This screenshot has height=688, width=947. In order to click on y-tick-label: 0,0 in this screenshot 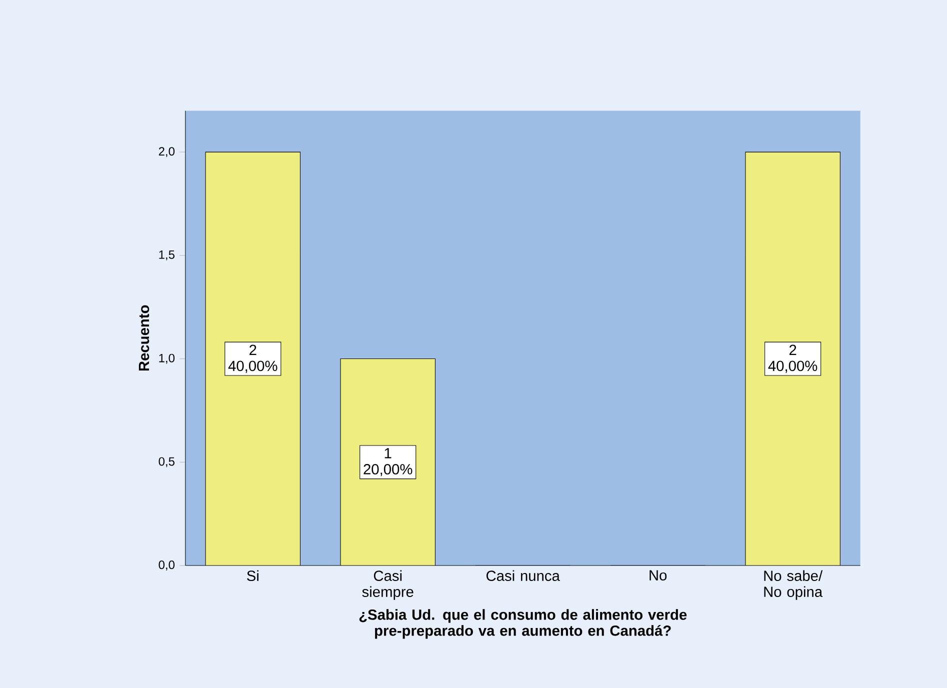, I will do `click(166, 565)`.